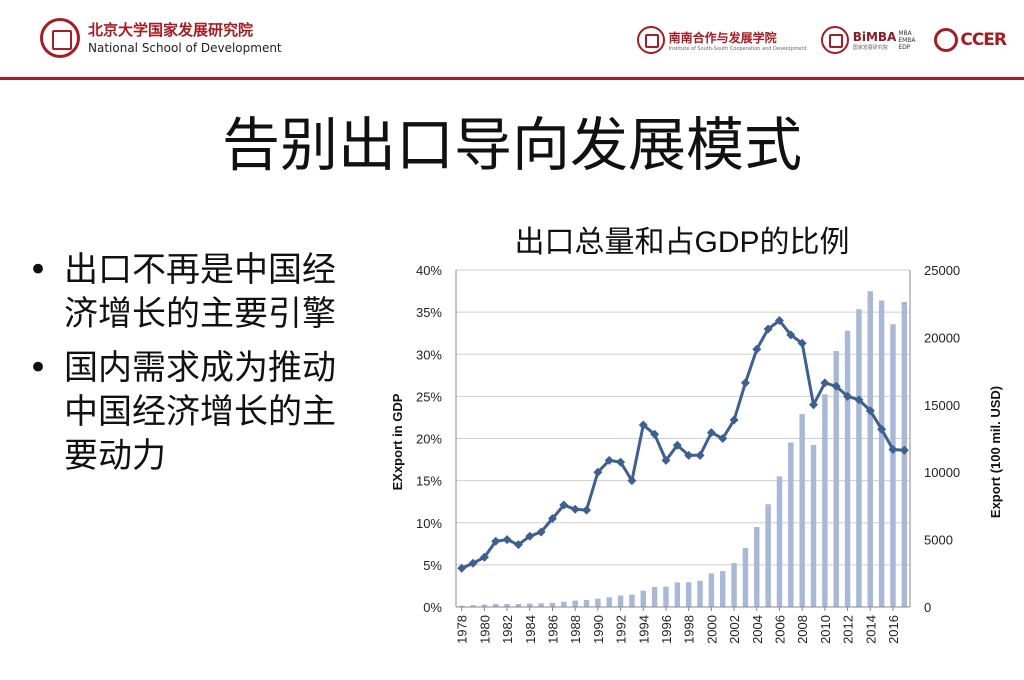 This screenshot has width=1024, height=680. What do you see at coordinates (511, 145) in the screenshot?
I see `slide-title: 告别出口导向发展模式` at bounding box center [511, 145].